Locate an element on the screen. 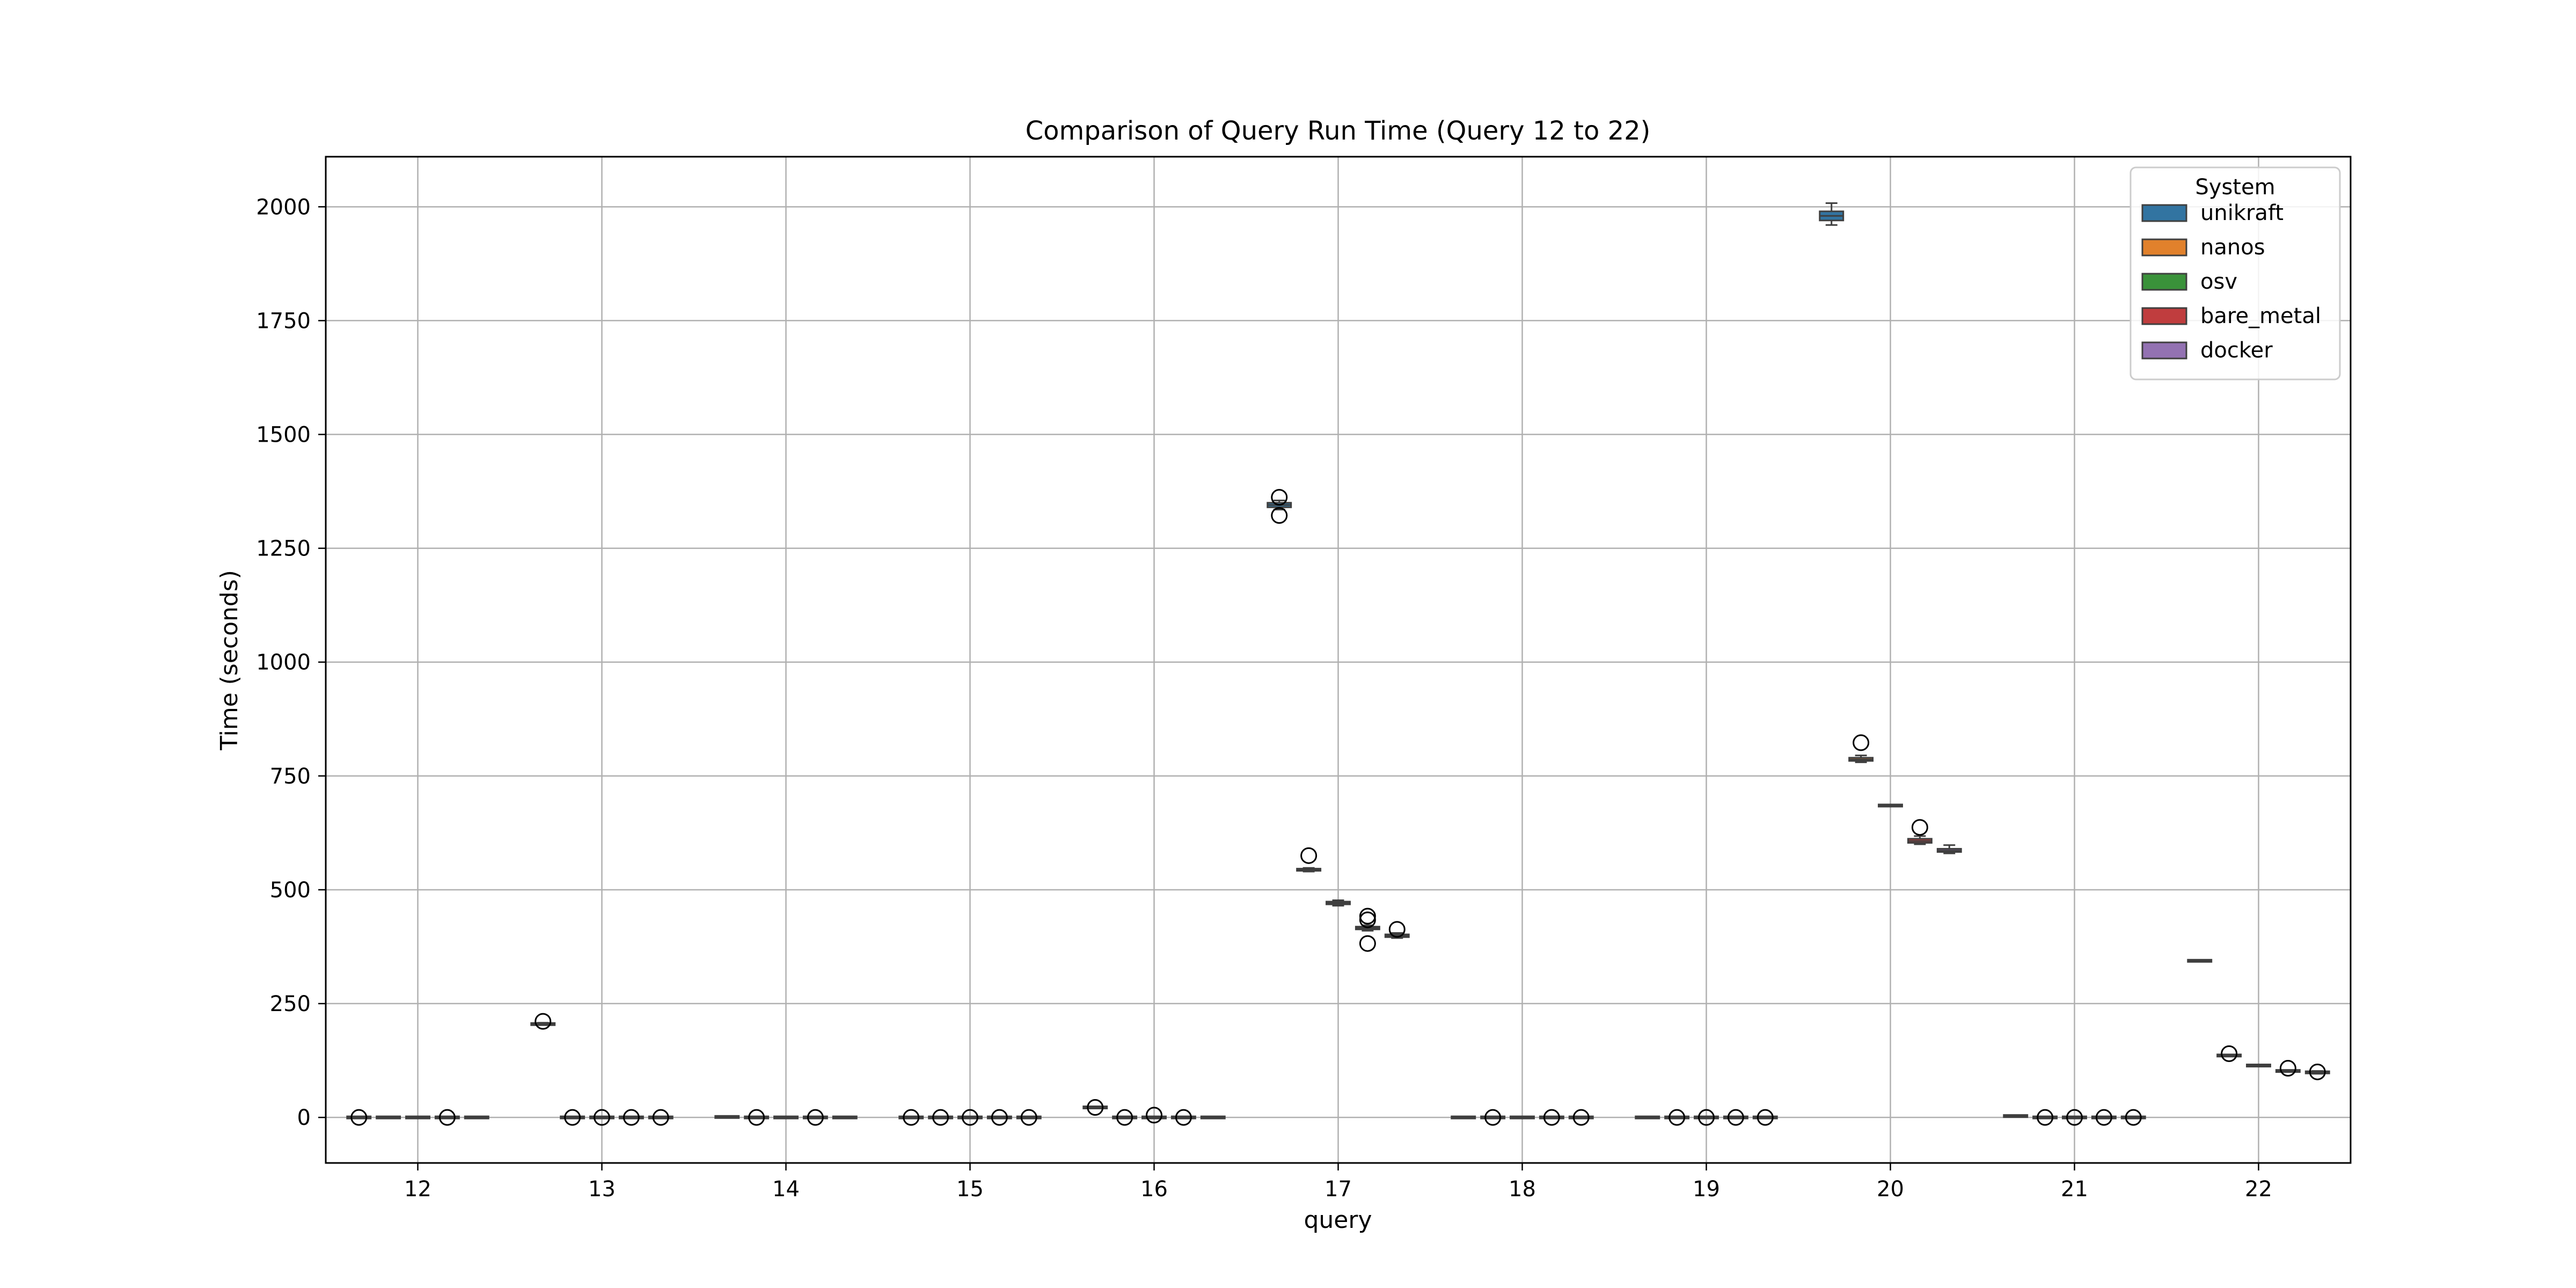 The image size is (2576, 1288). box-docker-q13 is located at coordinates (661, 1117).